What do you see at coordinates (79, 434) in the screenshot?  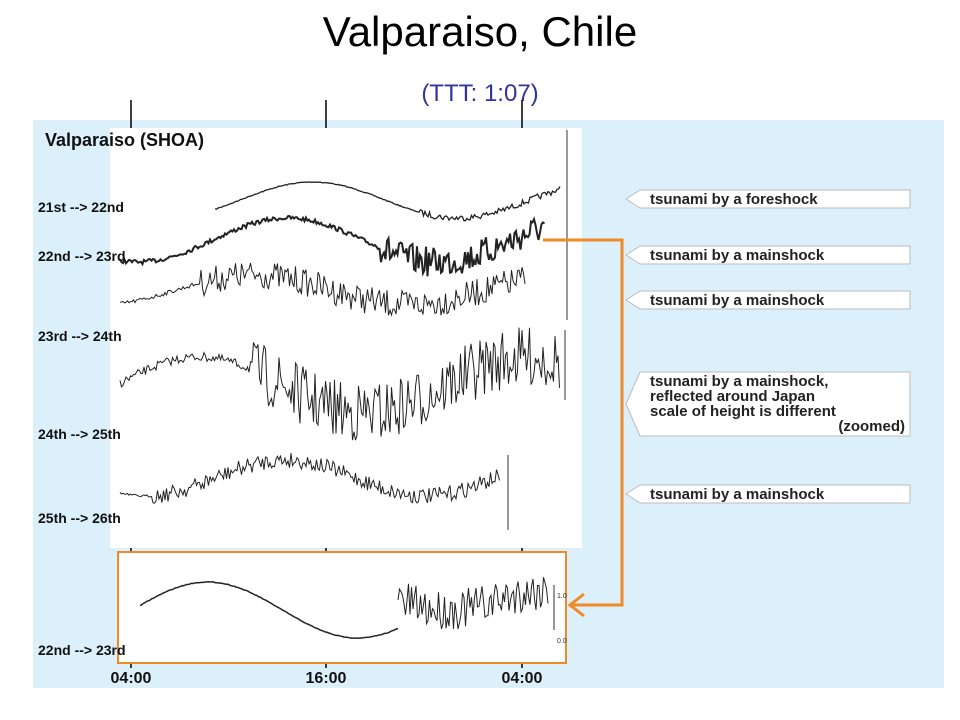 I see `row-label: 24th --> 25th` at bounding box center [79, 434].